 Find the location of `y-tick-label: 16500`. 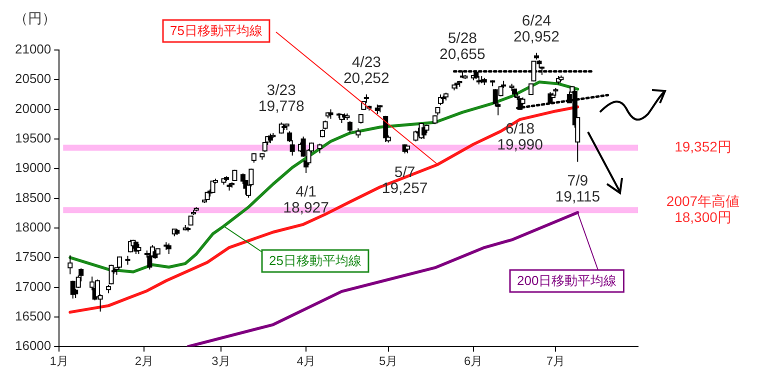

y-tick-label: 16500 is located at coordinates (33, 316).